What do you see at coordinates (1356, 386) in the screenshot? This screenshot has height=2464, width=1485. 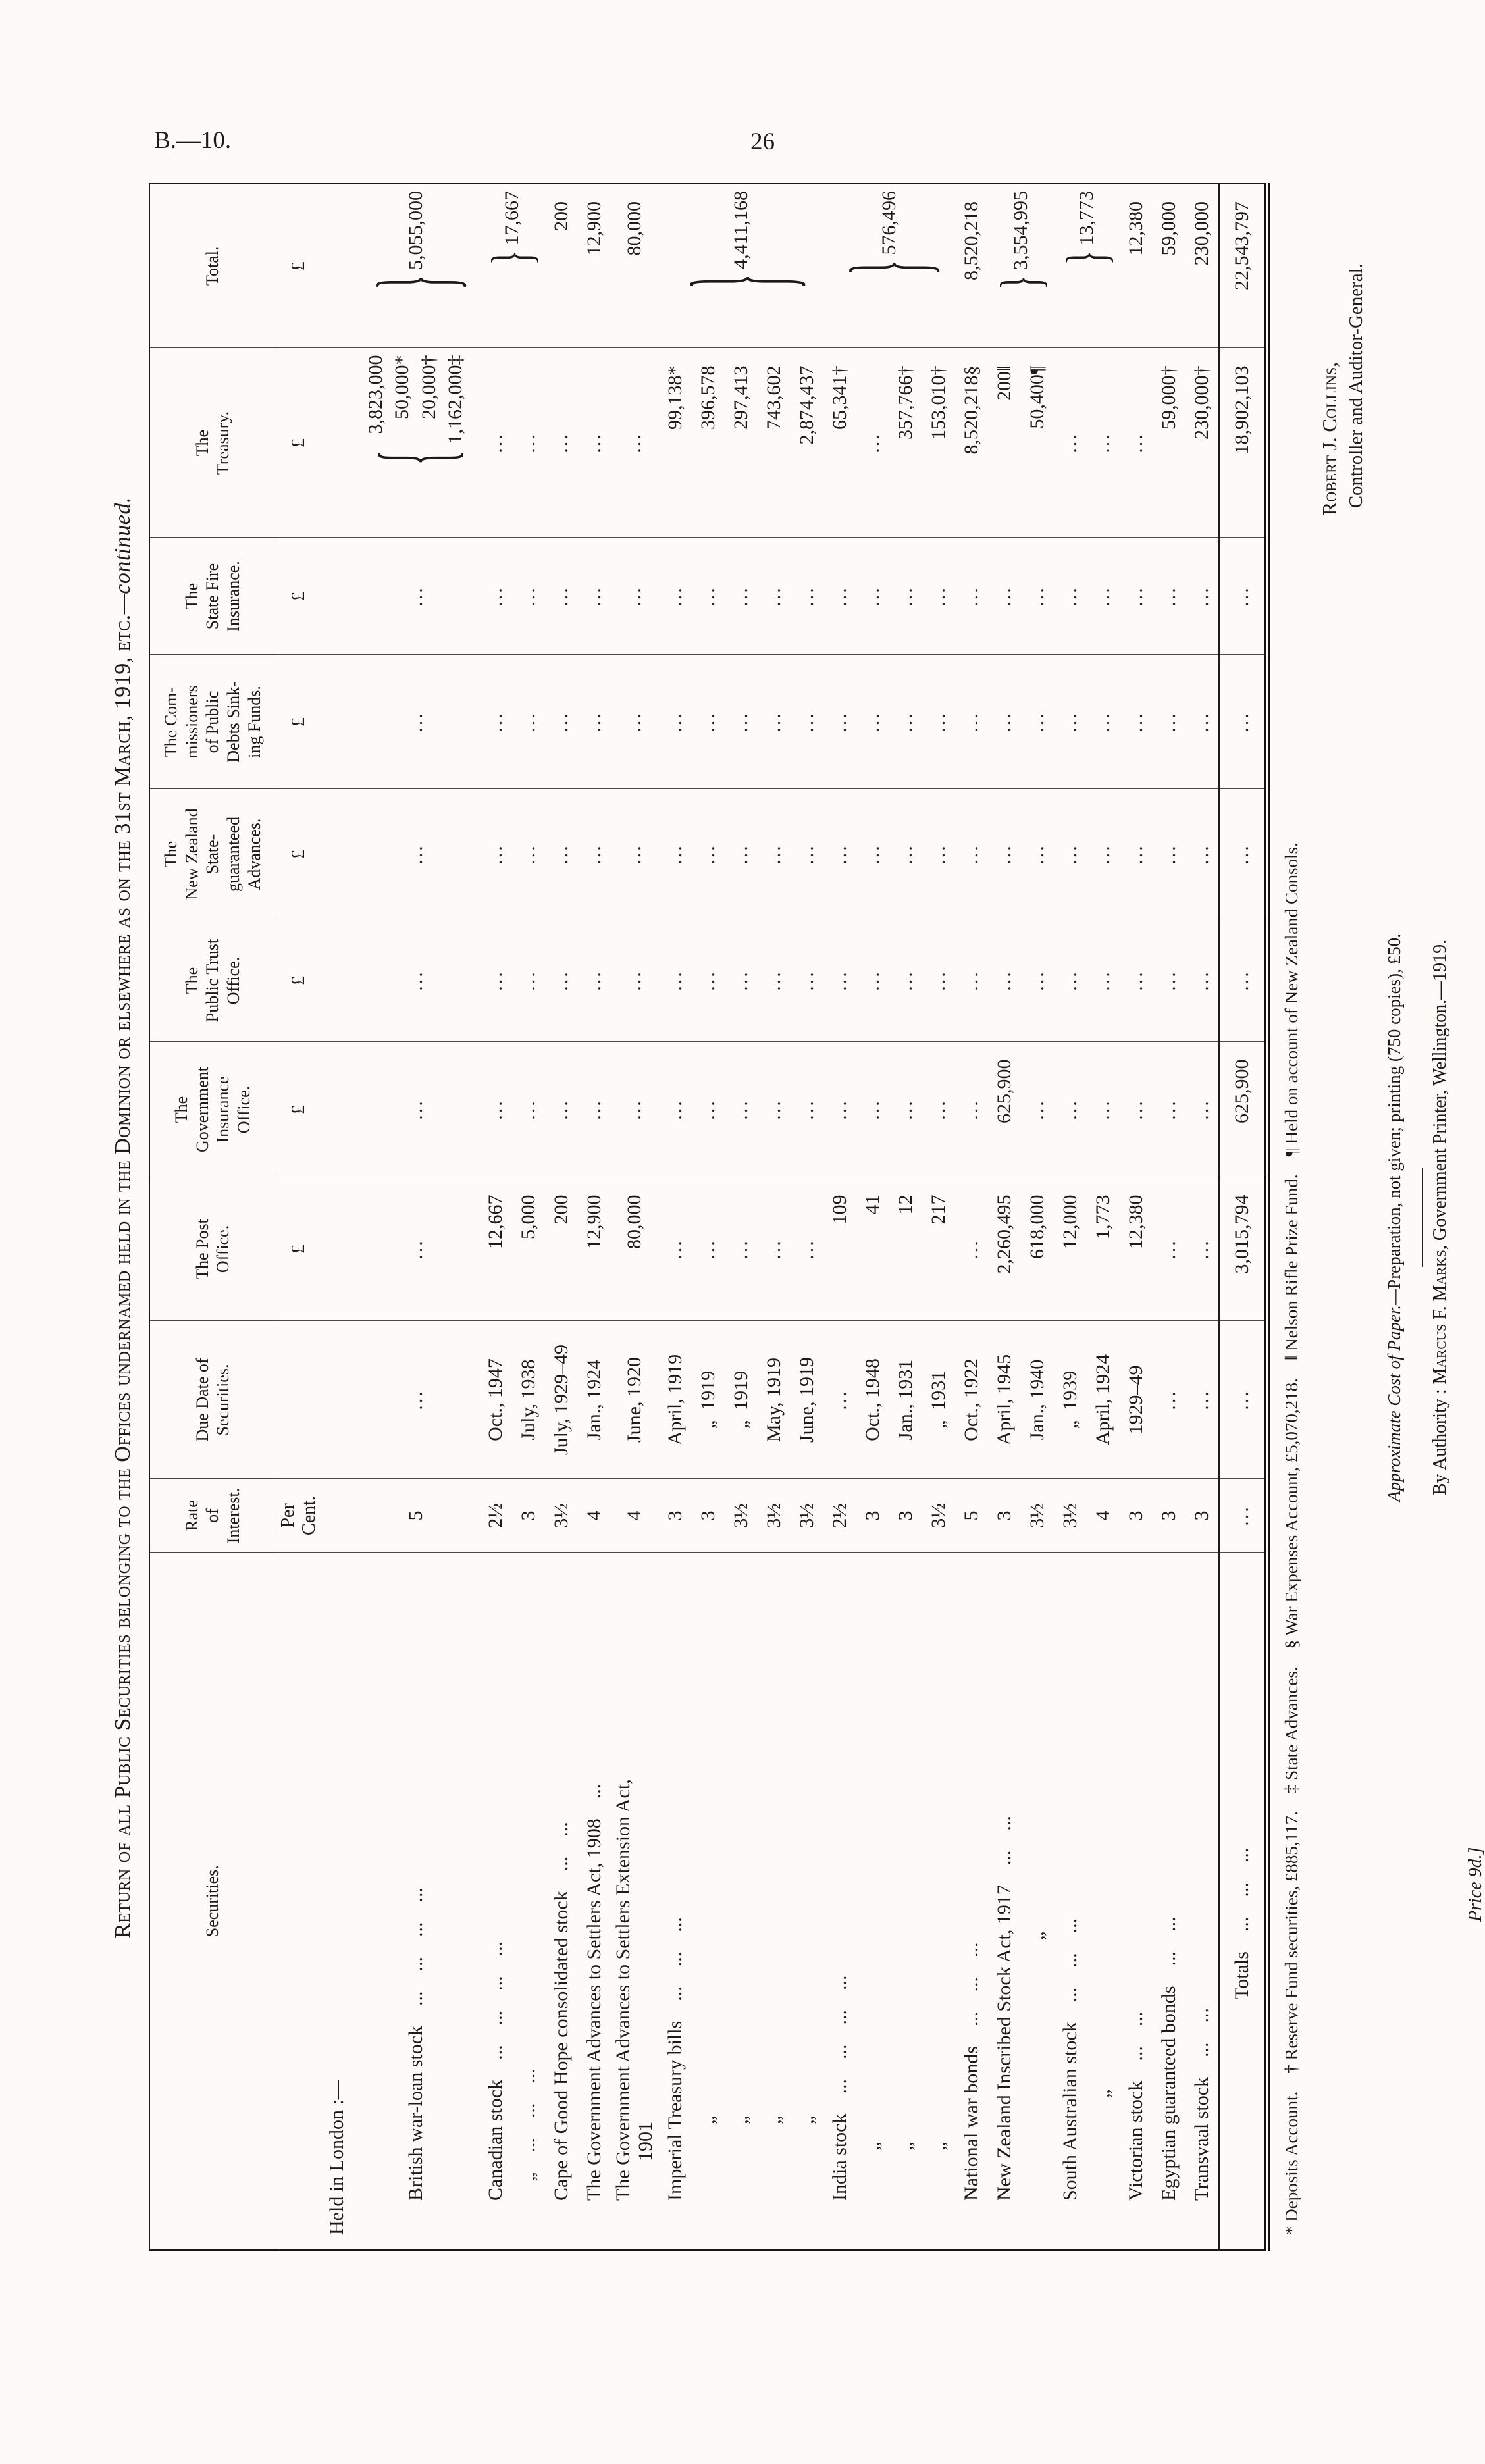 I see `signature-title: Controller and Auditor-General.` at bounding box center [1356, 386].